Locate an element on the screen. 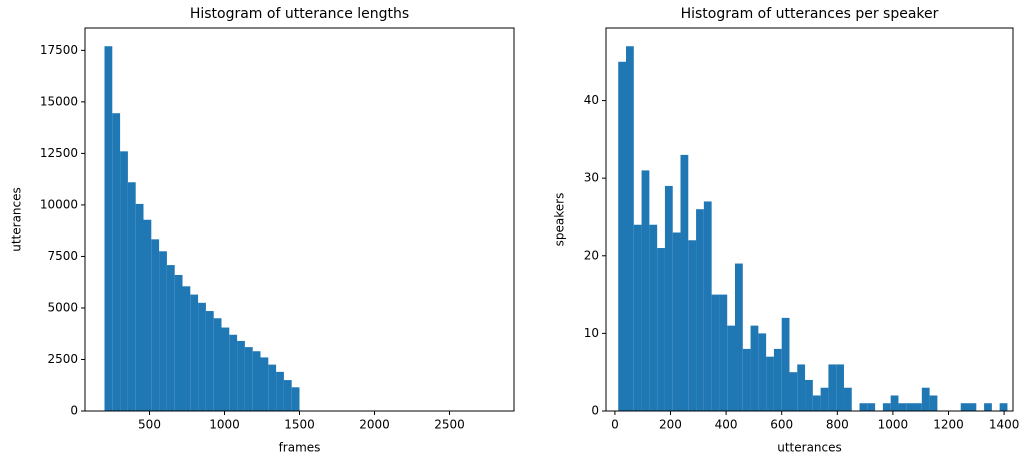  x-tick-label: 1200 is located at coordinates (948, 425).